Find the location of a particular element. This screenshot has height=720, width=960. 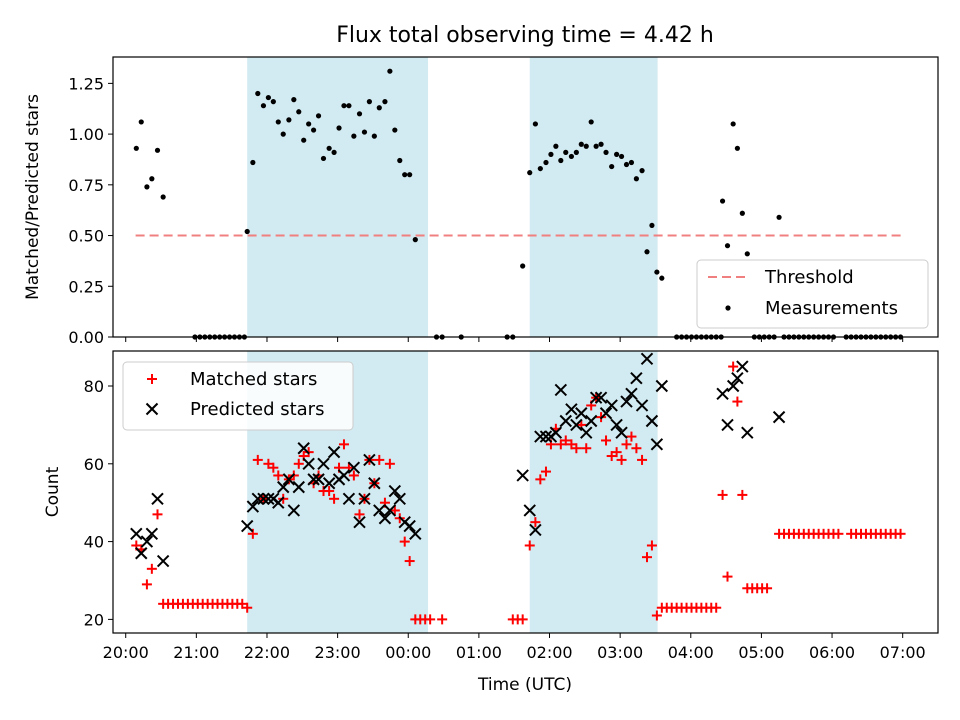

x-tick-label: 02:00 is located at coordinates (549, 652).